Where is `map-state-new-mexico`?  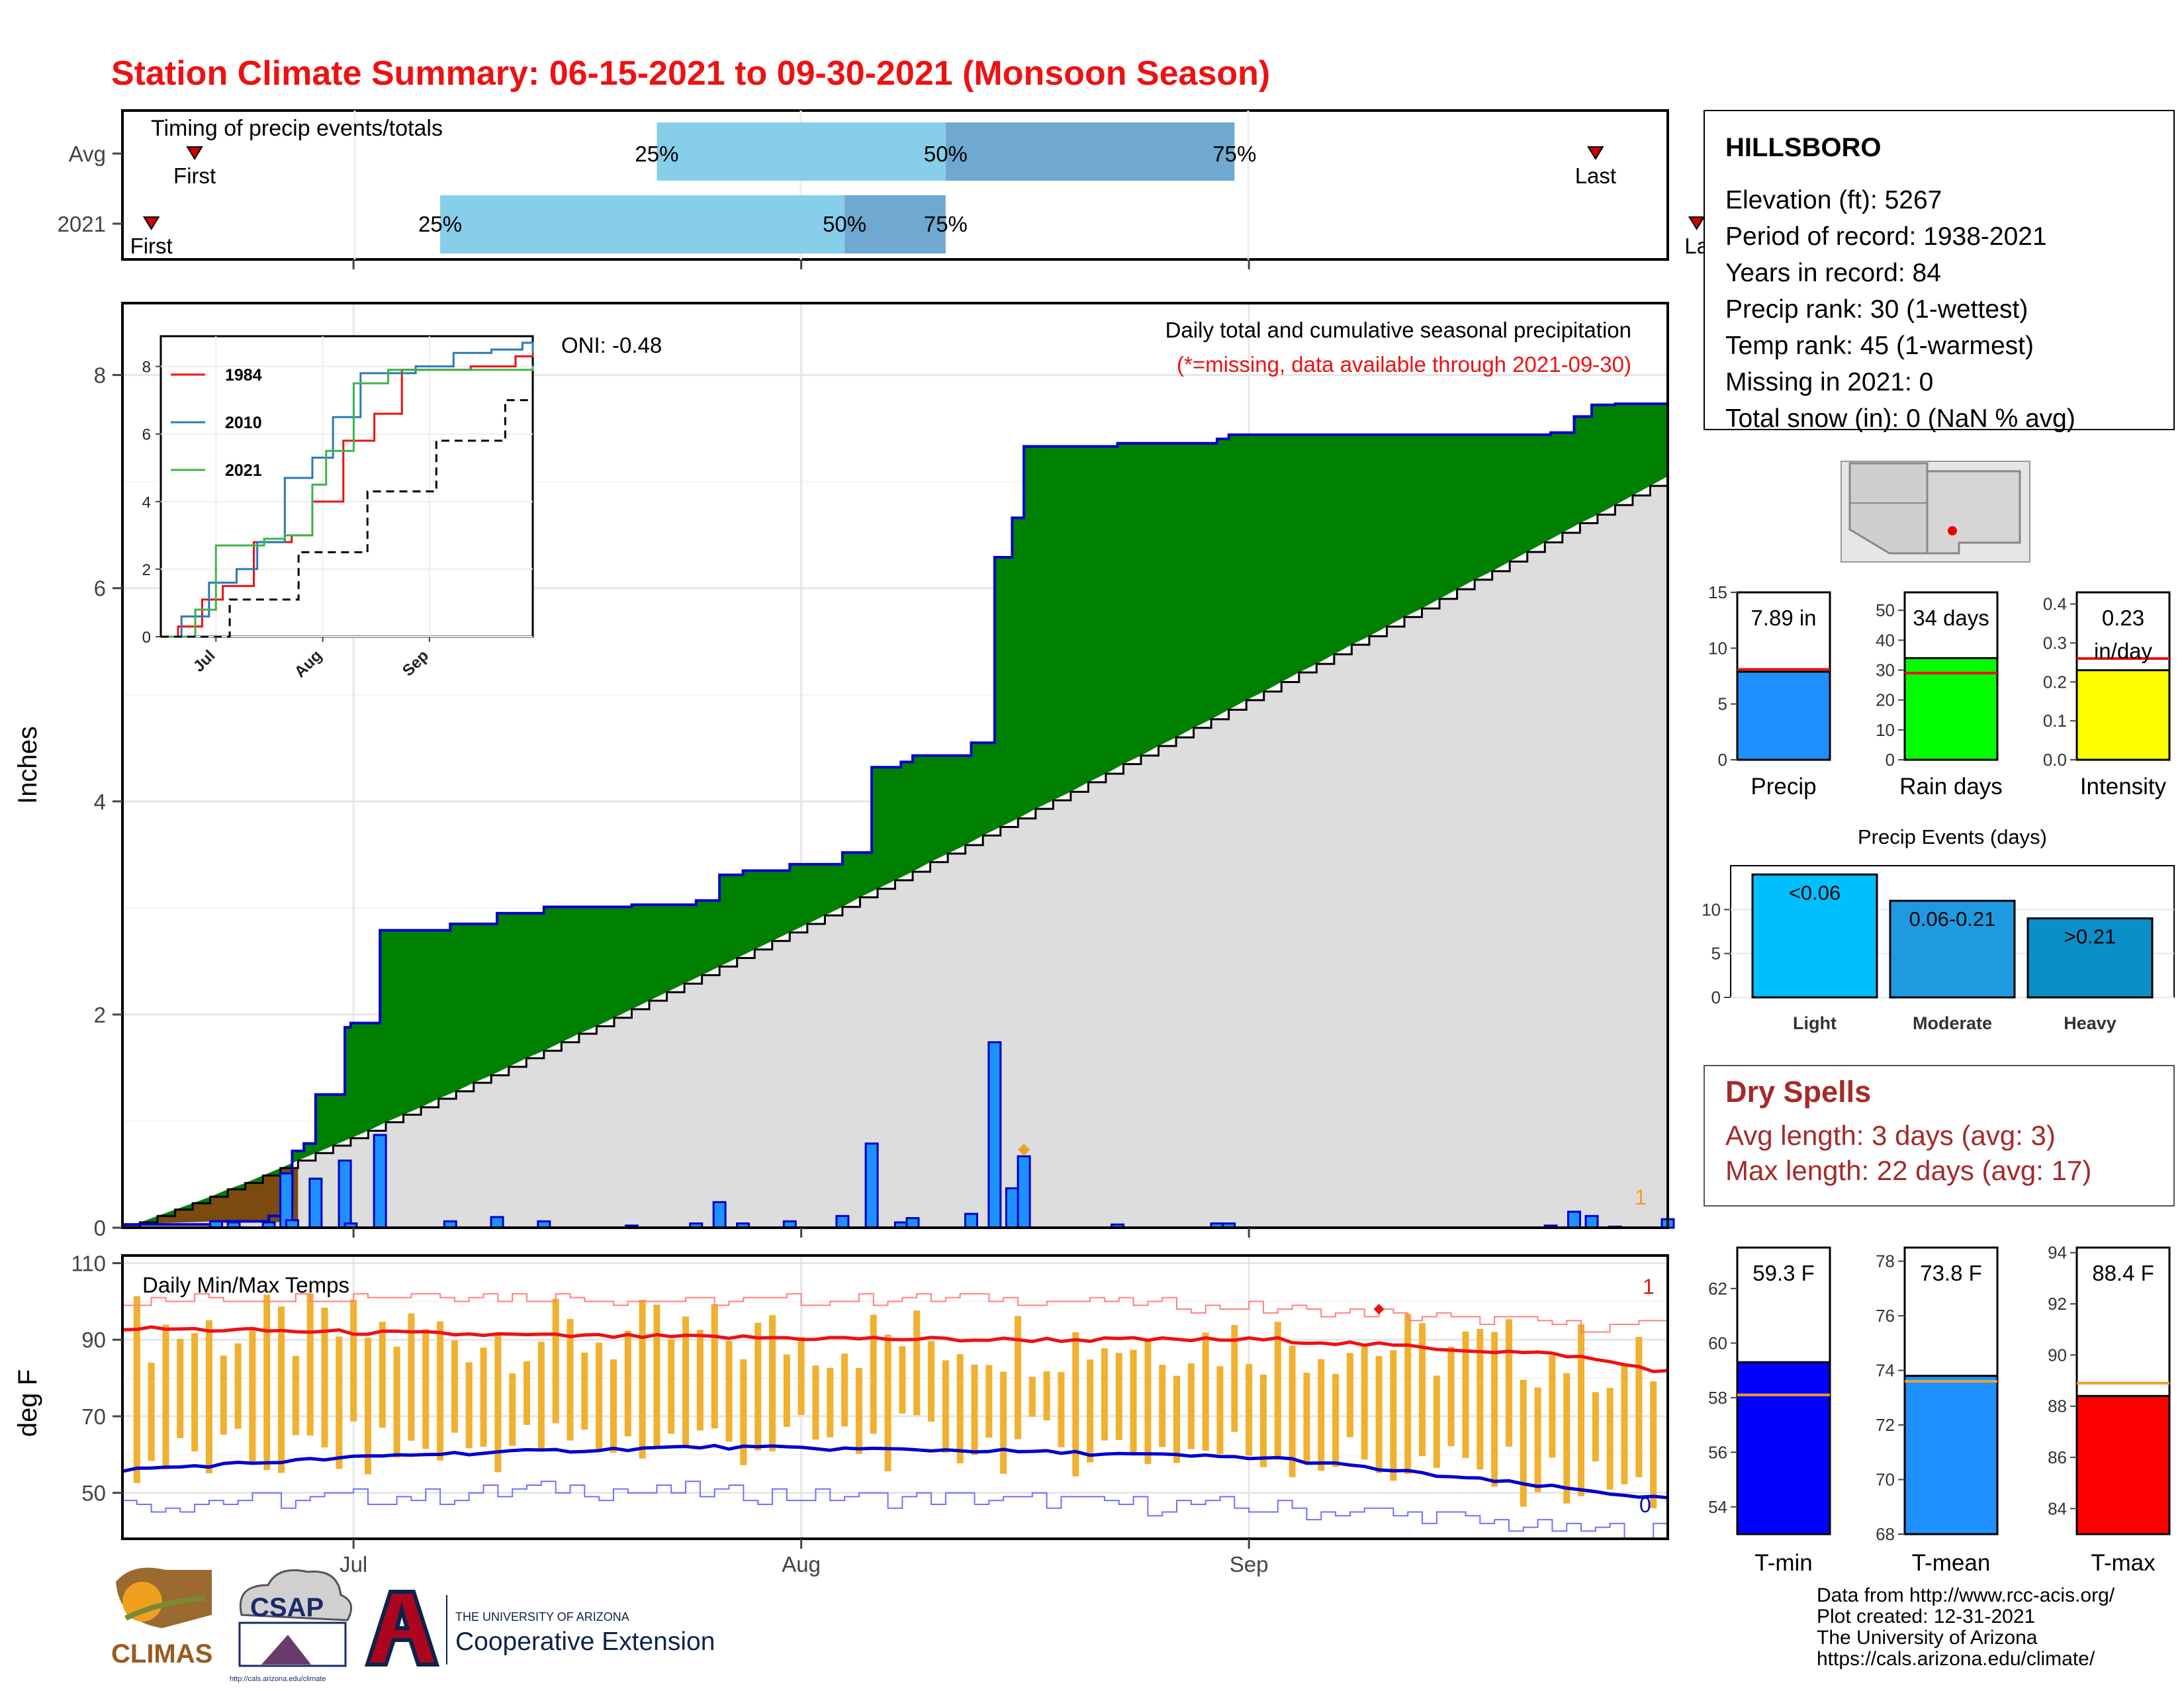
map-state-new-mexico is located at coordinates (1974, 512).